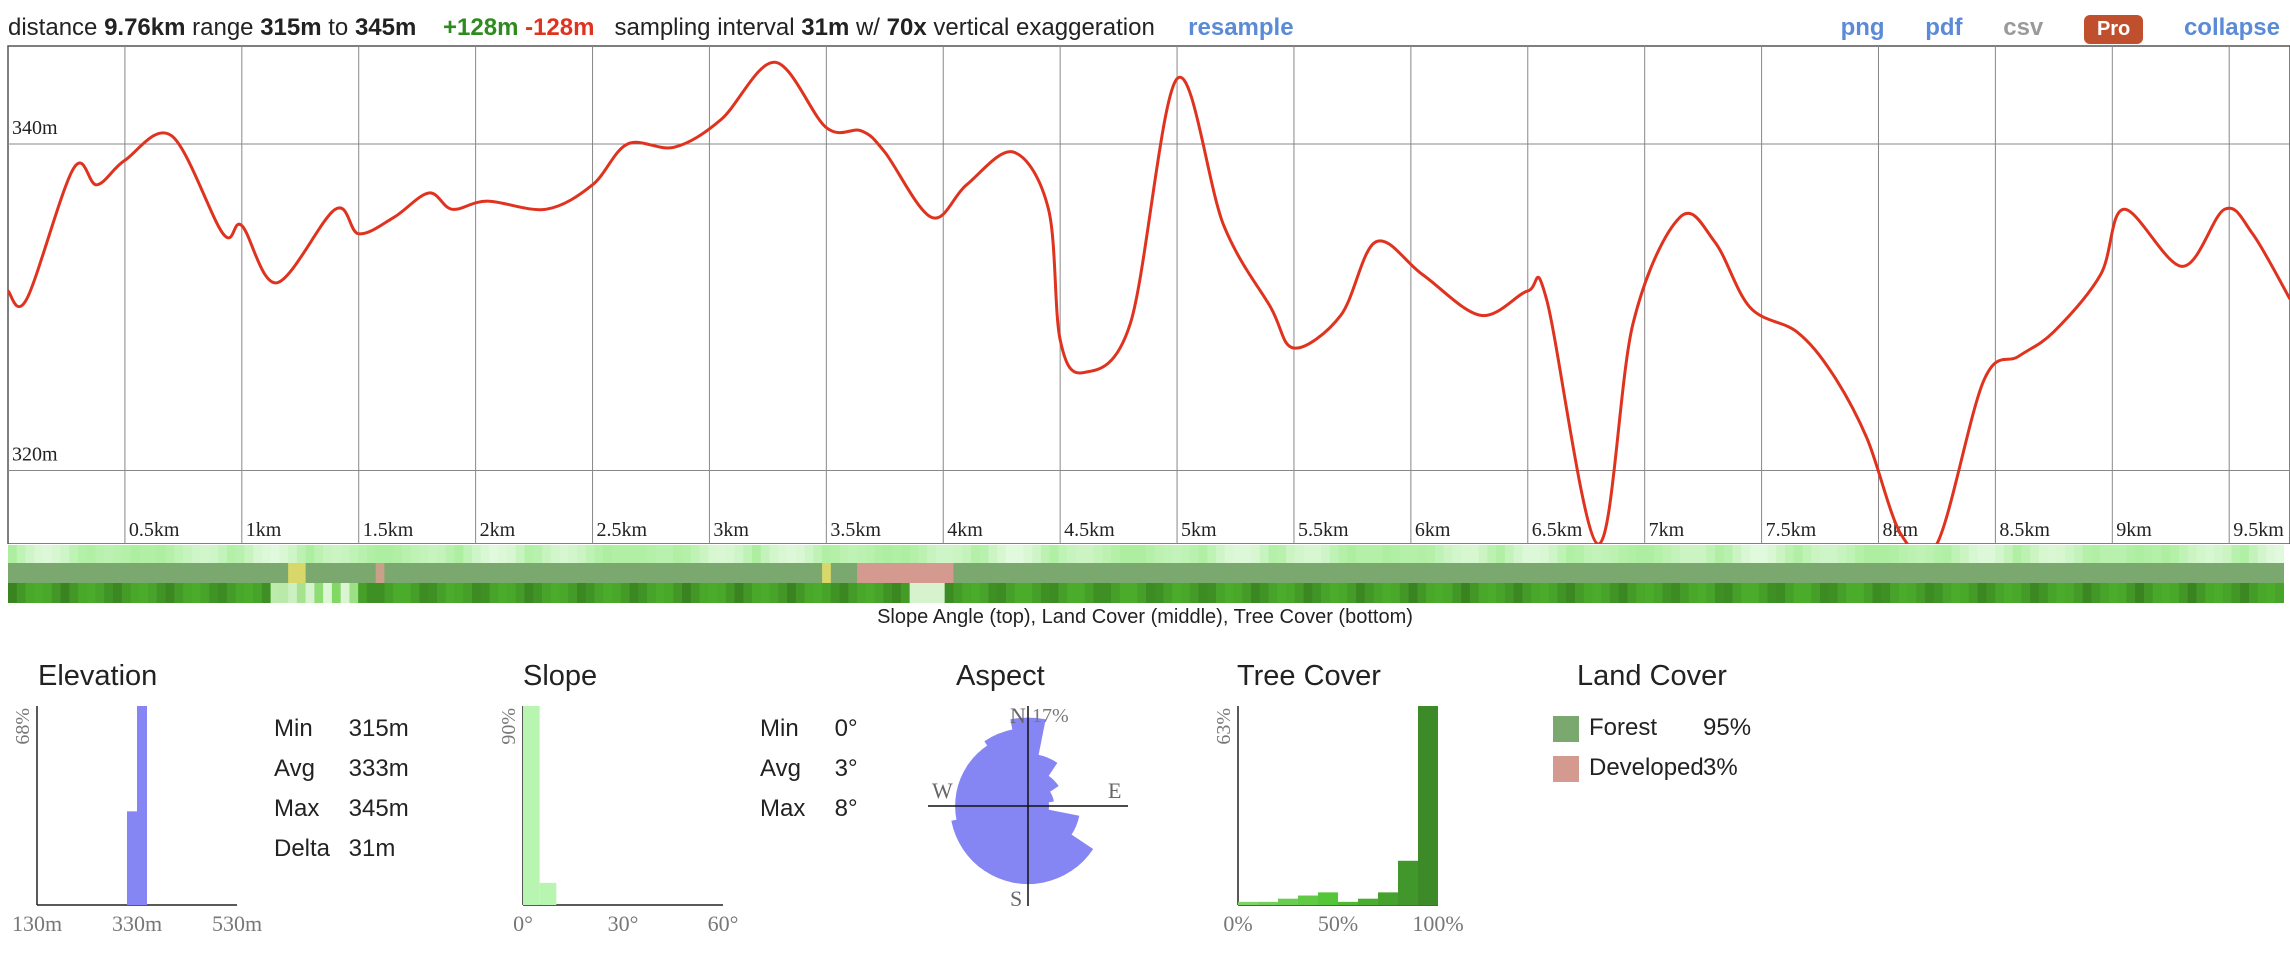 Image resolution: width=2290 pixels, height=954 pixels. I want to click on pdf-export-link: pdf, so click(1944, 27).